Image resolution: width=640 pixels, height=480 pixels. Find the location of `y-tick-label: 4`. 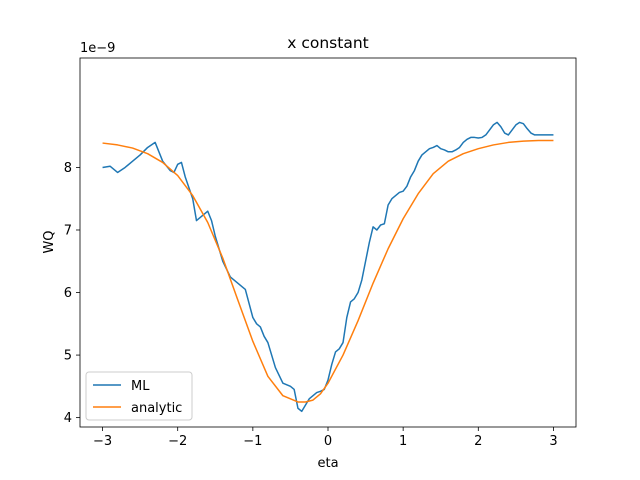

y-tick-label: 4 is located at coordinates (68, 418).